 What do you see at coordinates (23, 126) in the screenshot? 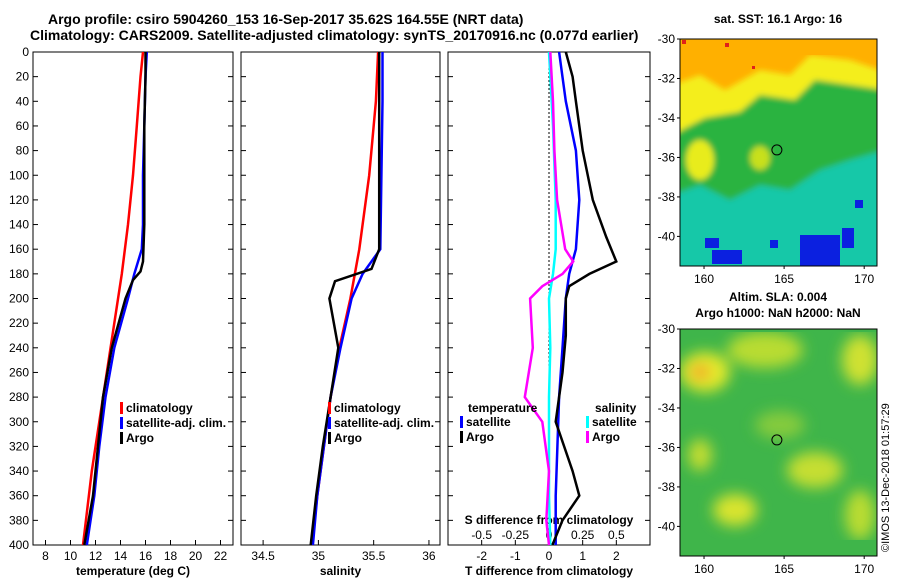
I see `temperature-y-tick-label: 60` at bounding box center [23, 126].